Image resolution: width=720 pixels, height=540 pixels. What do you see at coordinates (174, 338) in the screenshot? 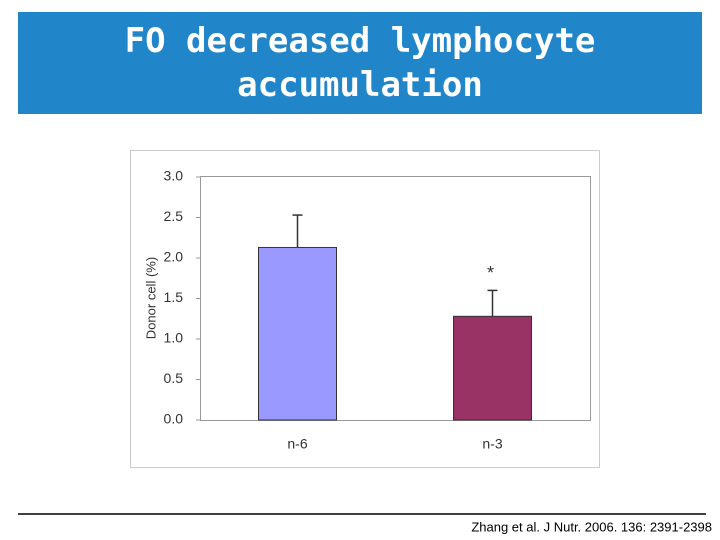
I see `y-tick-label: 1.0` at bounding box center [174, 338].